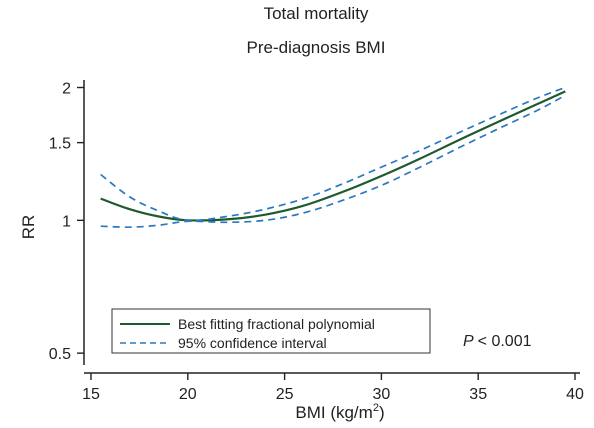 The height and width of the screenshot is (428, 594). Describe the element at coordinates (376, 408) in the screenshot. I see `x-axis-title-superscript: 2` at that location.